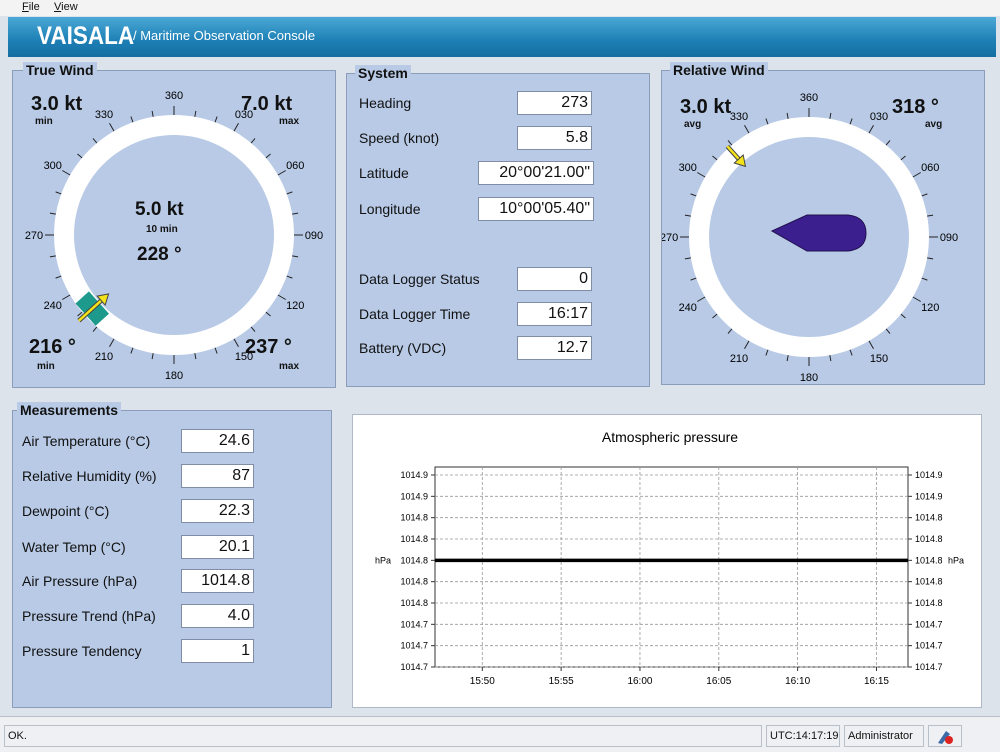 The image size is (1000, 752). Describe the element at coordinates (289, 366) in the screenshot. I see `true-wind-max-direction-label: max` at that location.